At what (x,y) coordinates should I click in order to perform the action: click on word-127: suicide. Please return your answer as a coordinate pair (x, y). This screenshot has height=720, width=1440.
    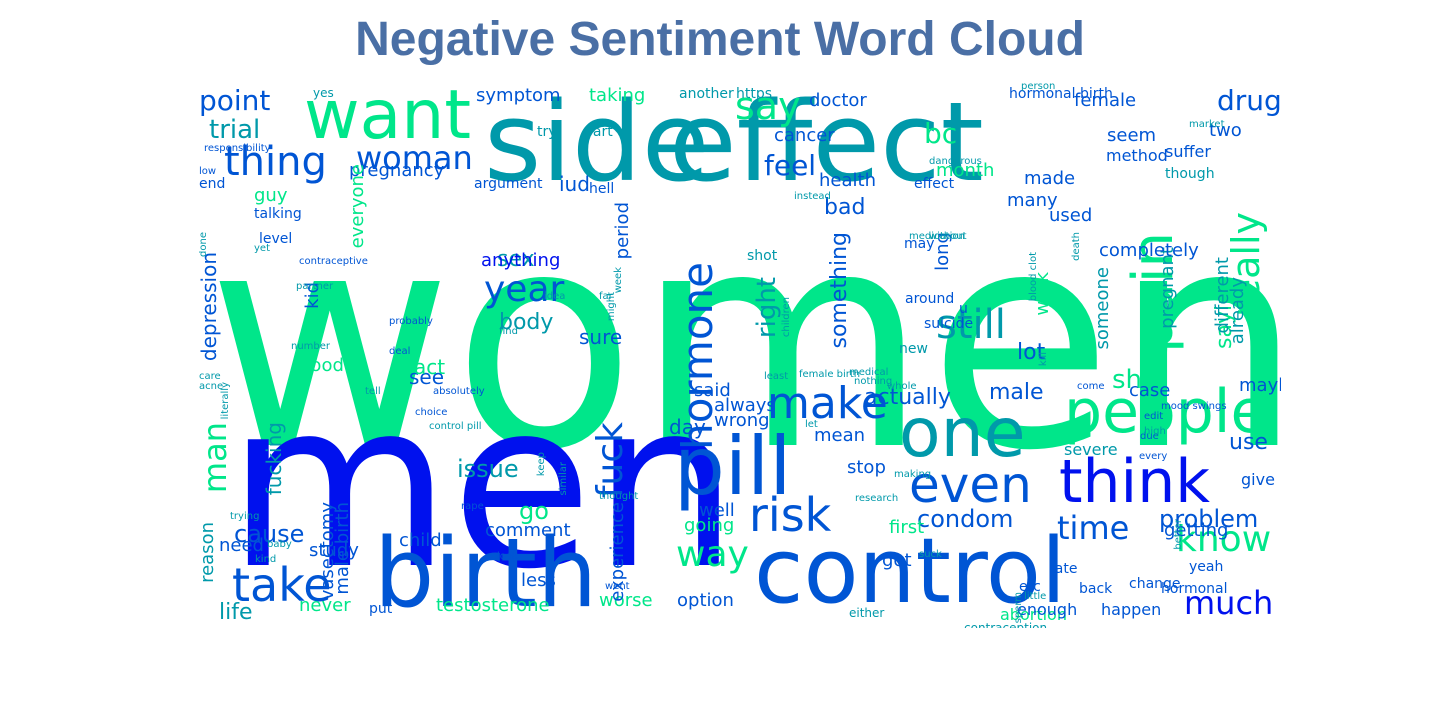
    Looking at the image, I should click on (949, 324).